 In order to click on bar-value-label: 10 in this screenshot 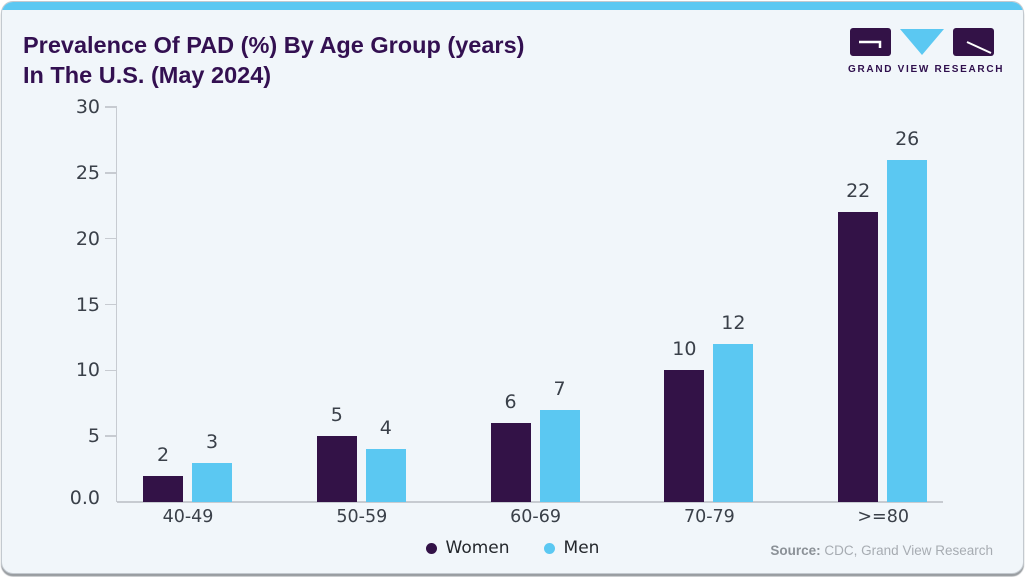, I will do `click(684, 349)`.